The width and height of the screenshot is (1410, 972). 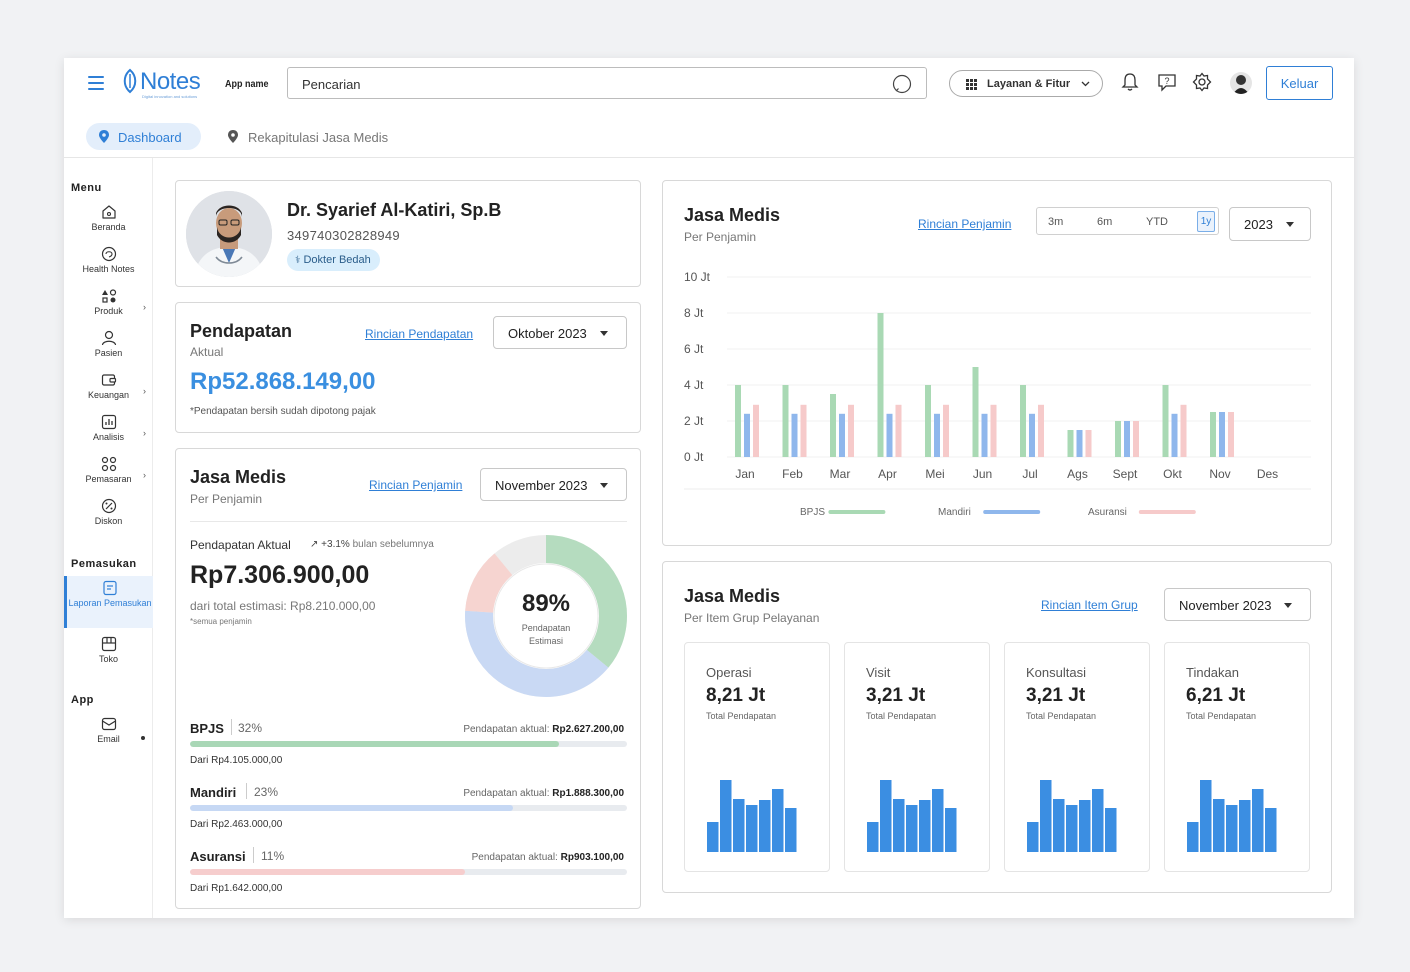 What do you see at coordinates (108, 386) in the screenshot?
I see `sidebar-item-keuangan: Keuangan ›` at bounding box center [108, 386].